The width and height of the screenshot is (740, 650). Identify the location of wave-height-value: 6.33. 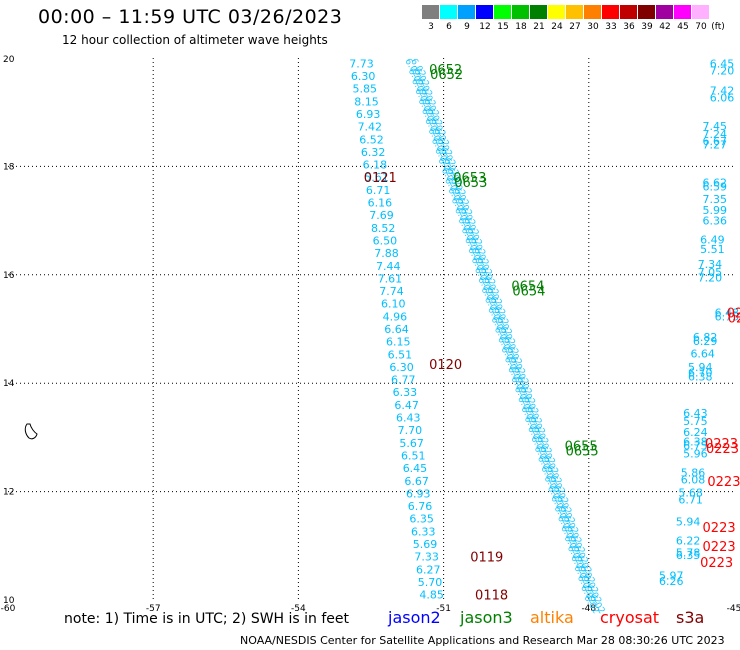
(405, 392).